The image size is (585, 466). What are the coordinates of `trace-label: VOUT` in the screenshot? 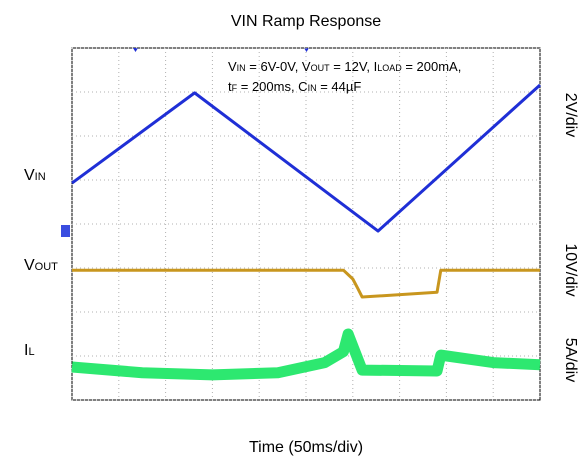 It's located at (41, 265).